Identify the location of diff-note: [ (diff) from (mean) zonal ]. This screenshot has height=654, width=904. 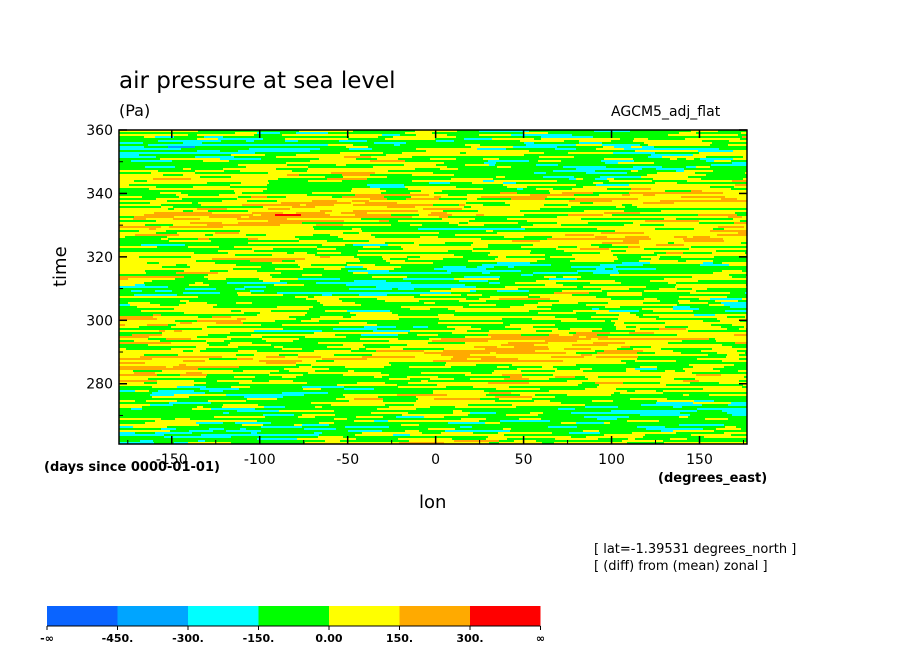
(681, 566).